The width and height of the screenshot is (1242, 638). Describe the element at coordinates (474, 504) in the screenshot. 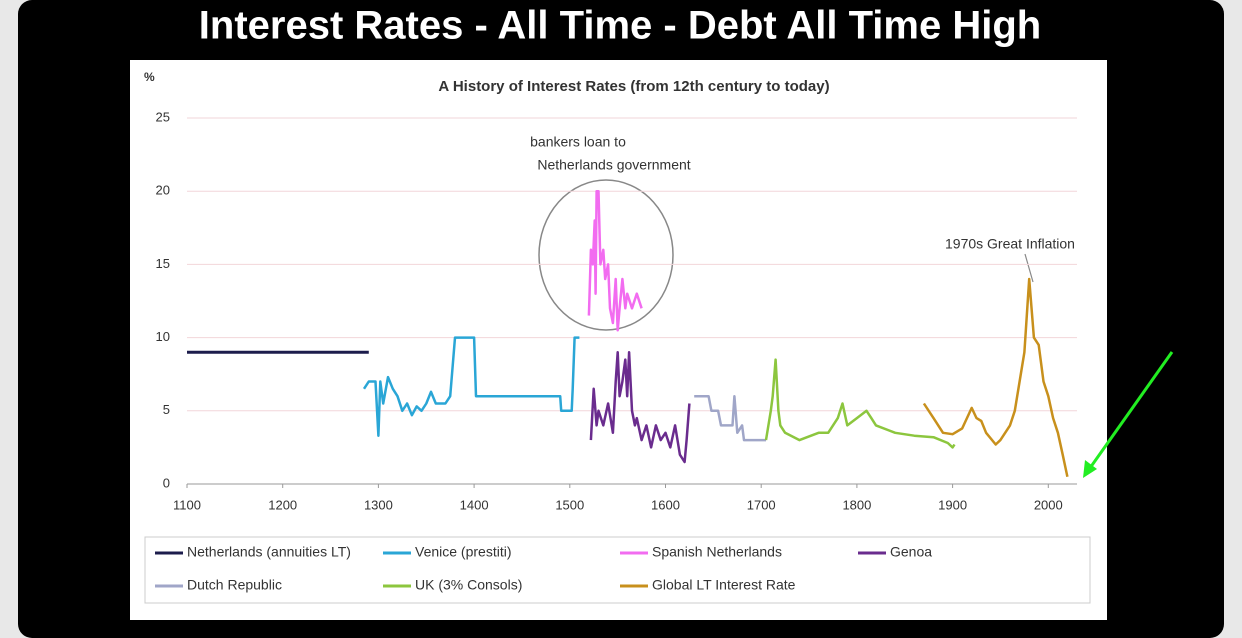

I see `x-tick-label: 1400` at that location.